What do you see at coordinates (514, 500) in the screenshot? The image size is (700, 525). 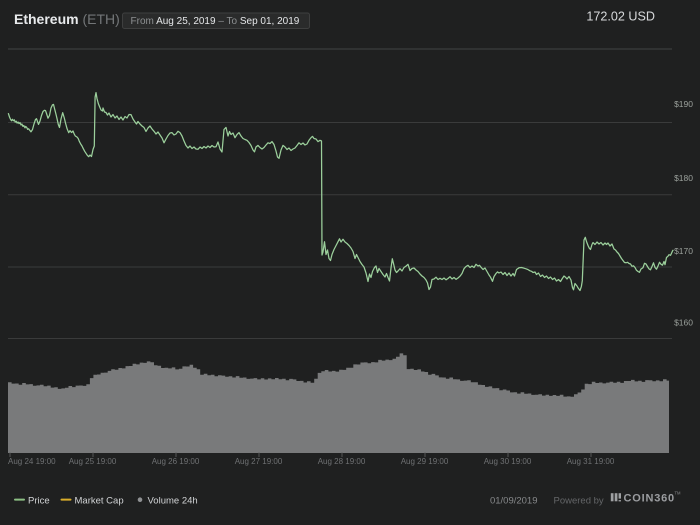 I see `svg-text: 01/09/2019` at bounding box center [514, 500].